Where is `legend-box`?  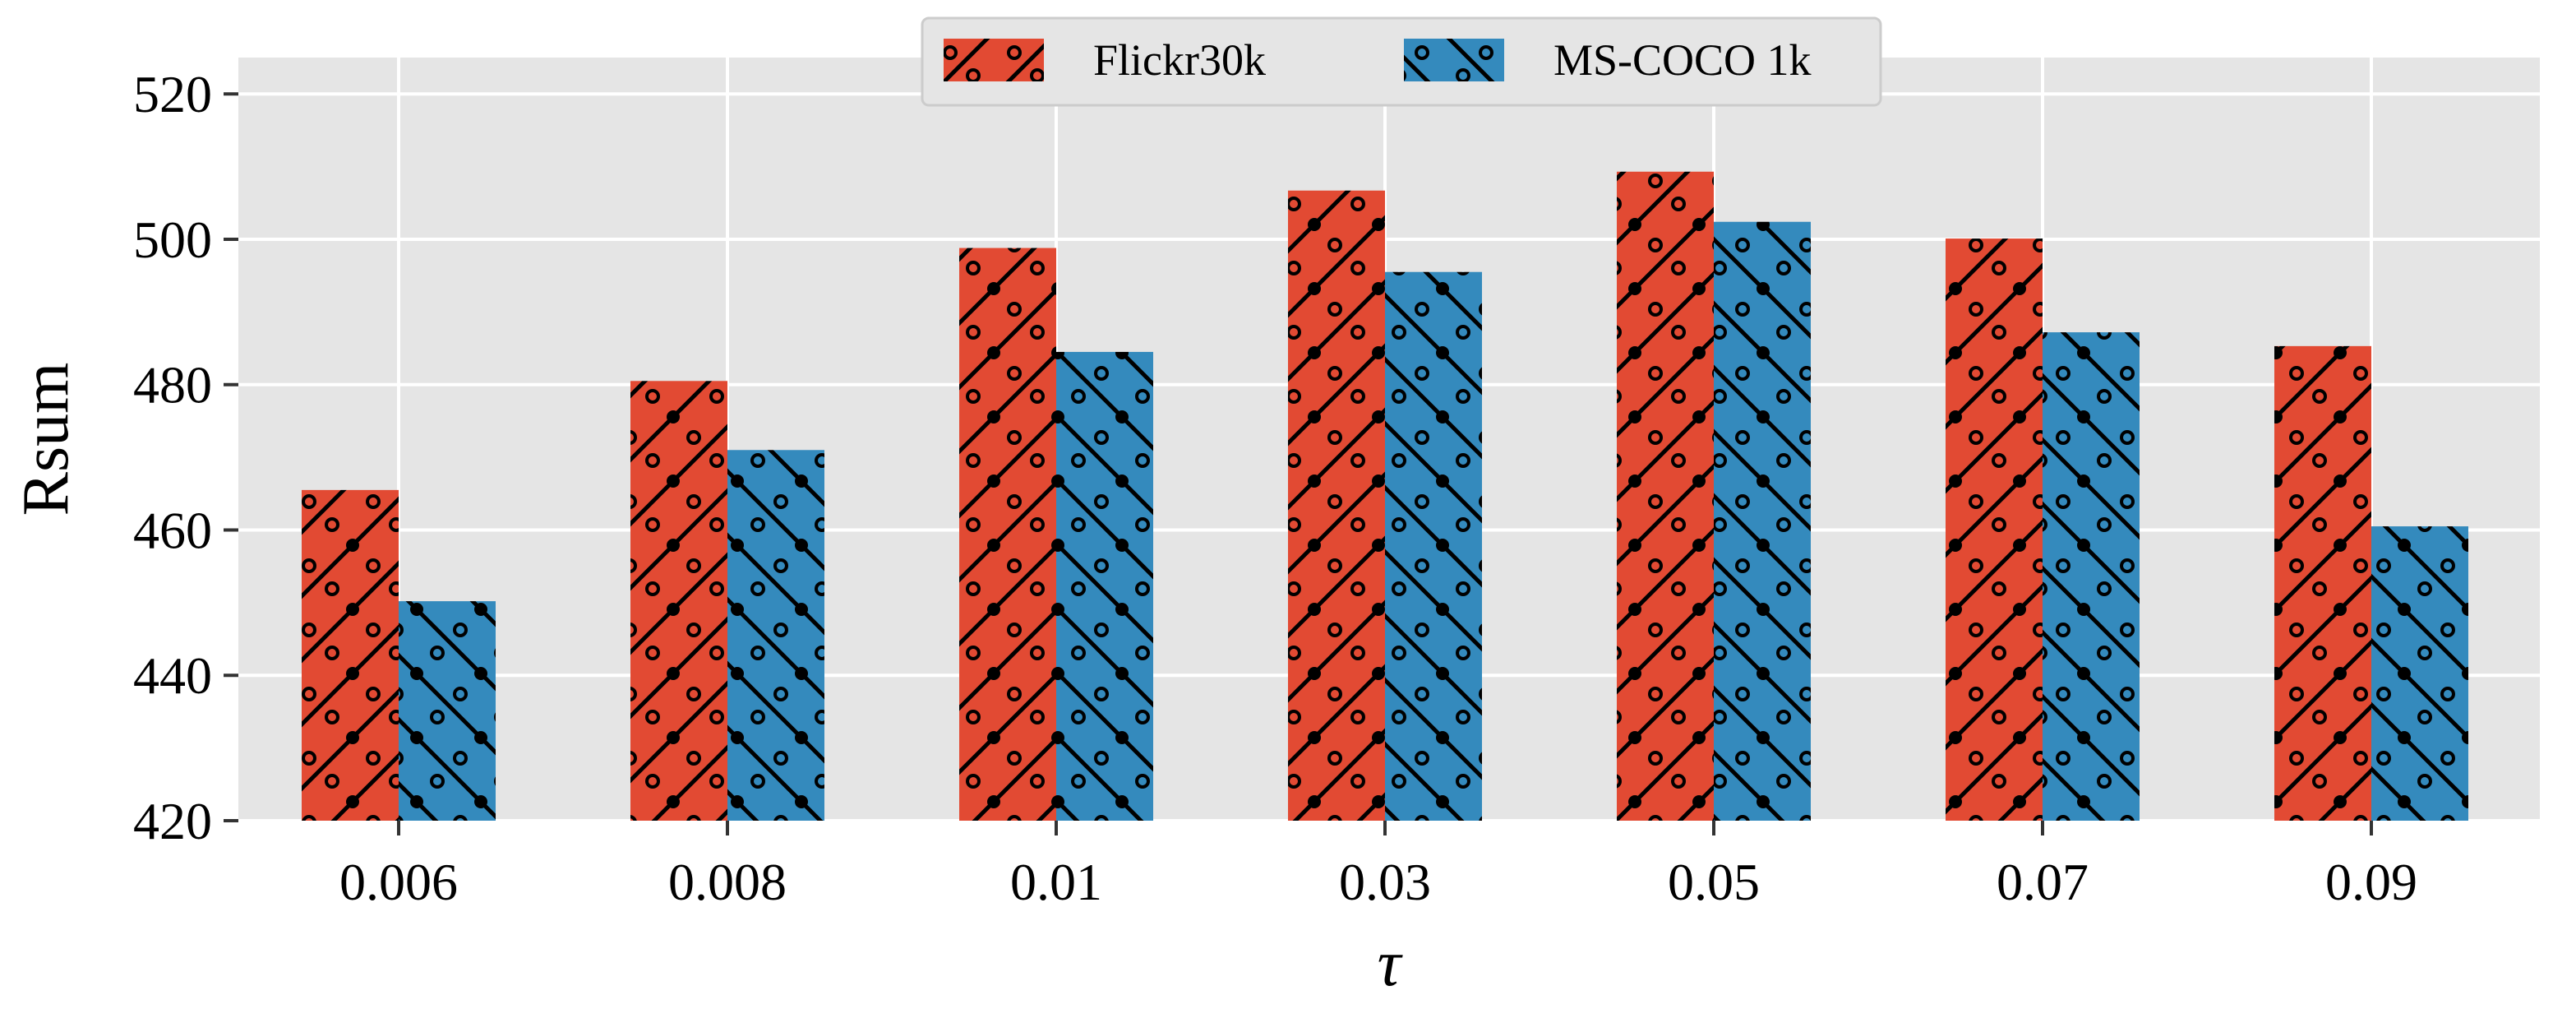 legend-box is located at coordinates (1401, 61).